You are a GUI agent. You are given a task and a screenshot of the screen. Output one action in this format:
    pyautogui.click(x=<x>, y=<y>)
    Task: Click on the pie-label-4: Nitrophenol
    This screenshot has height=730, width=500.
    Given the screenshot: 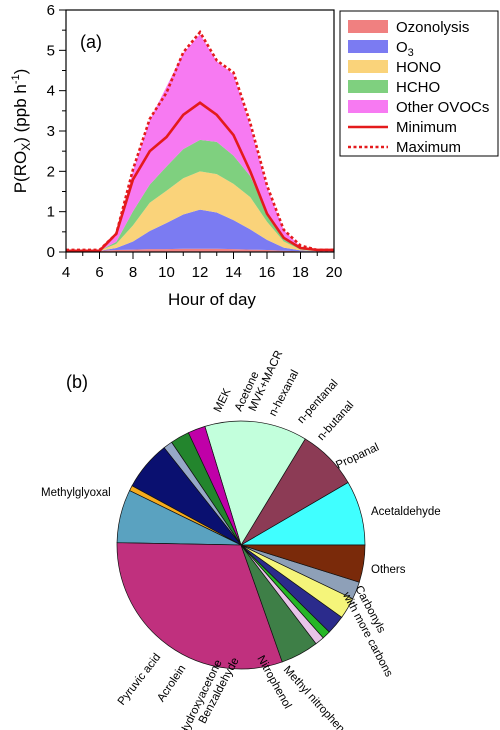 What is the action you would take?
    pyautogui.click(x=273, y=682)
    